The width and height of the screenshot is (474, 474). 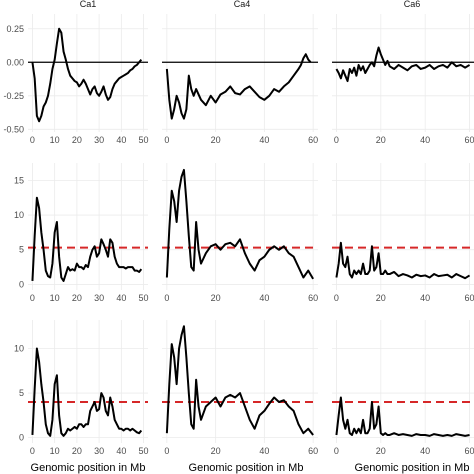 I want to click on panel-r1-c3: 0 20 40 60, so click(x=403, y=79).